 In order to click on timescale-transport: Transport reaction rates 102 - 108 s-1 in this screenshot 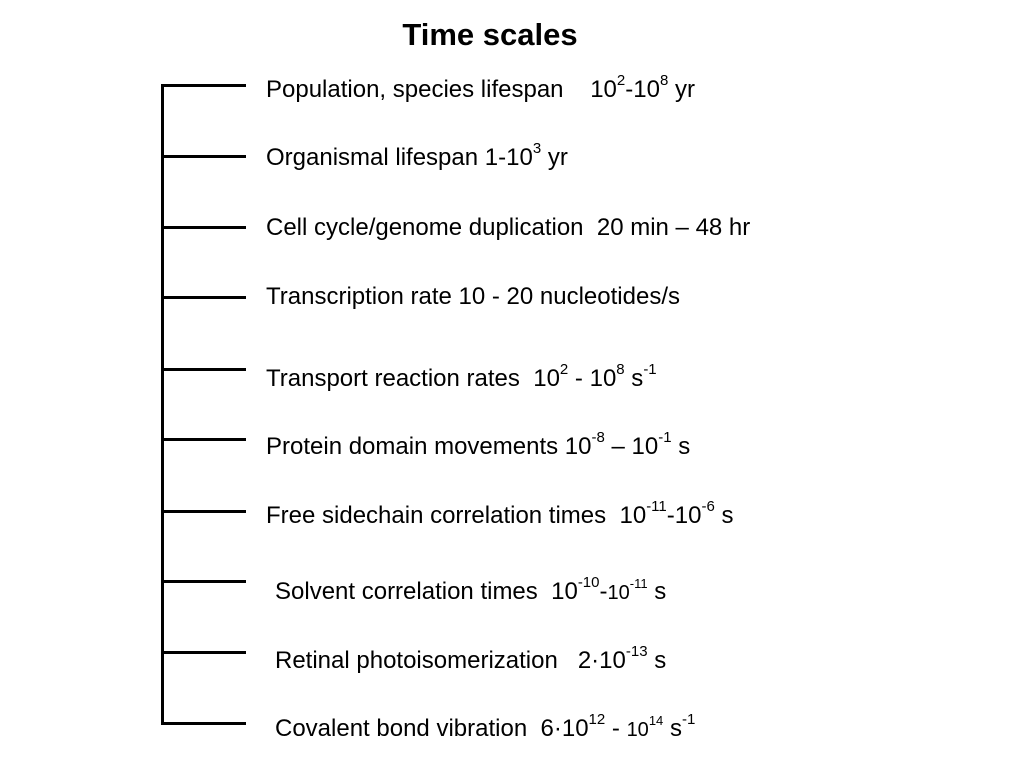, I will do `click(461, 376)`.